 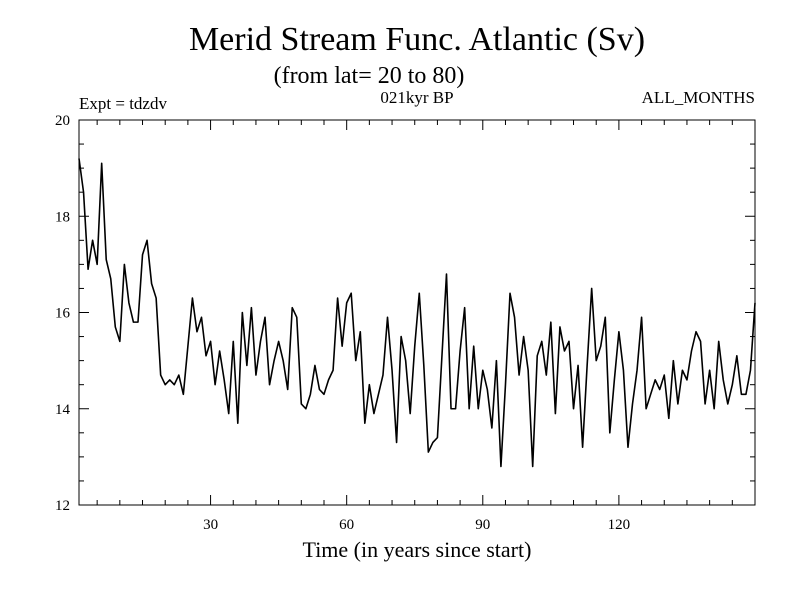 What do you see at coordinates (123, 103) in the screenshot?
I see `experiment-label: Expt = tdzdv` at bounding box center [123, 103].